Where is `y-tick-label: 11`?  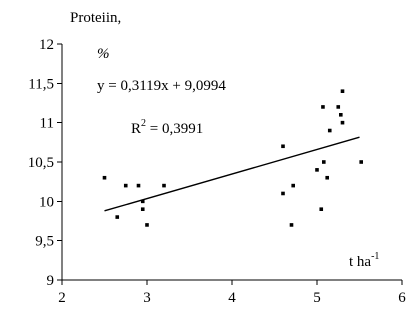 y-tick-label: 11 is located at coordinates (47, 124).